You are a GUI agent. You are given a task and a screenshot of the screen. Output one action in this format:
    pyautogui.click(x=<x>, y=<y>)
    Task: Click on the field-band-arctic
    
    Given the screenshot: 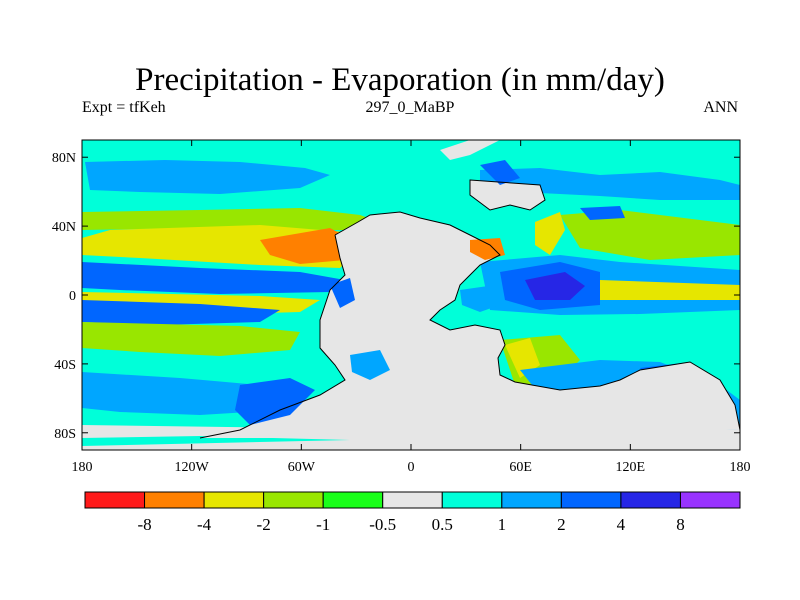 What is the action you would take?
    pyautogui.click(x=411, y=149)
    